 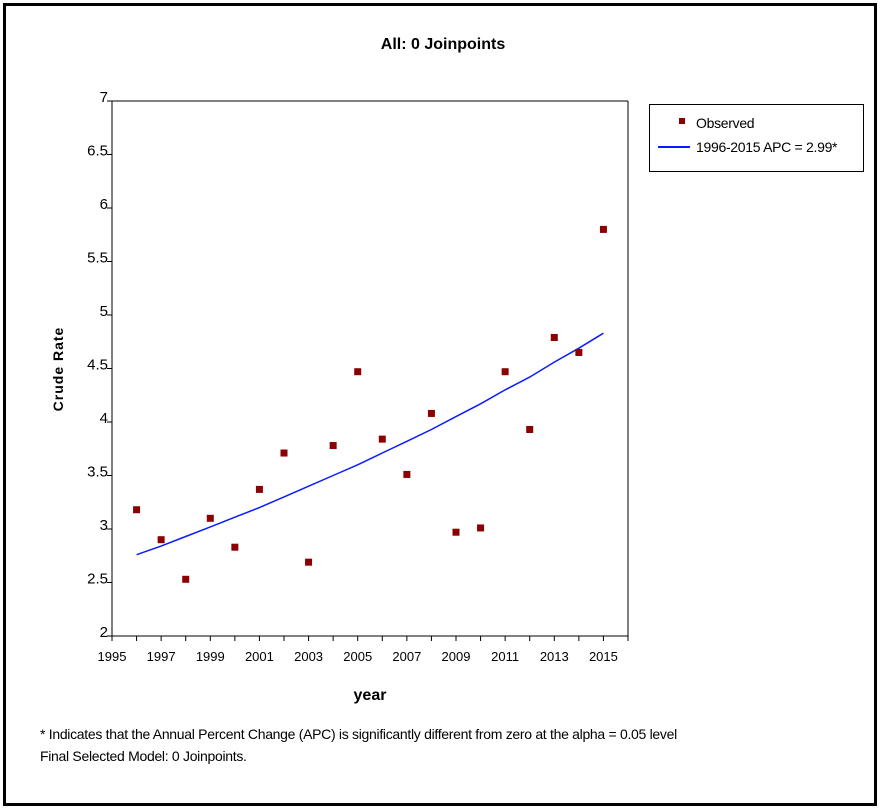 I want to click on y-tick-label: 4.5, so click(x=97, y=365).